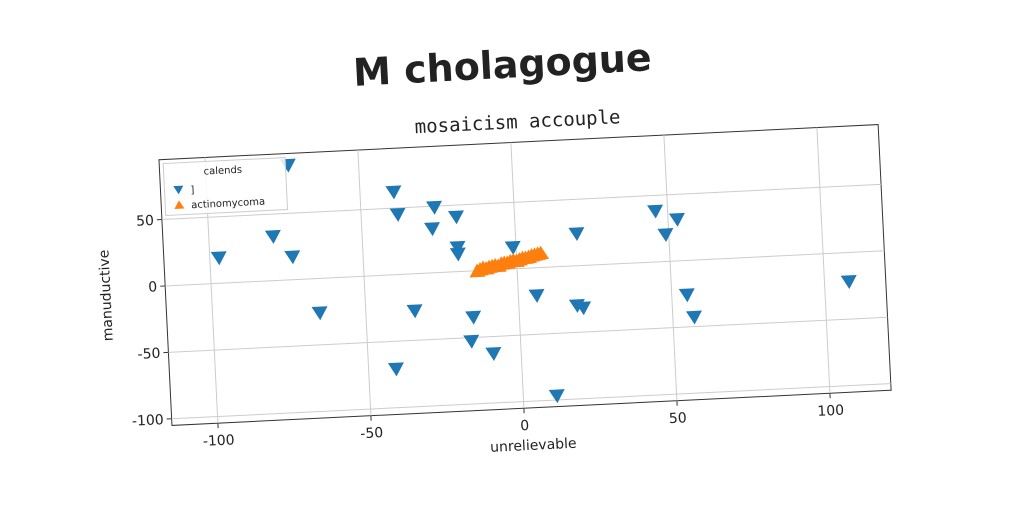  What do you see at coordinates (525, 426) in the screenshot?
I see `x-tick-label: 0` at bounding box center [525, 426].